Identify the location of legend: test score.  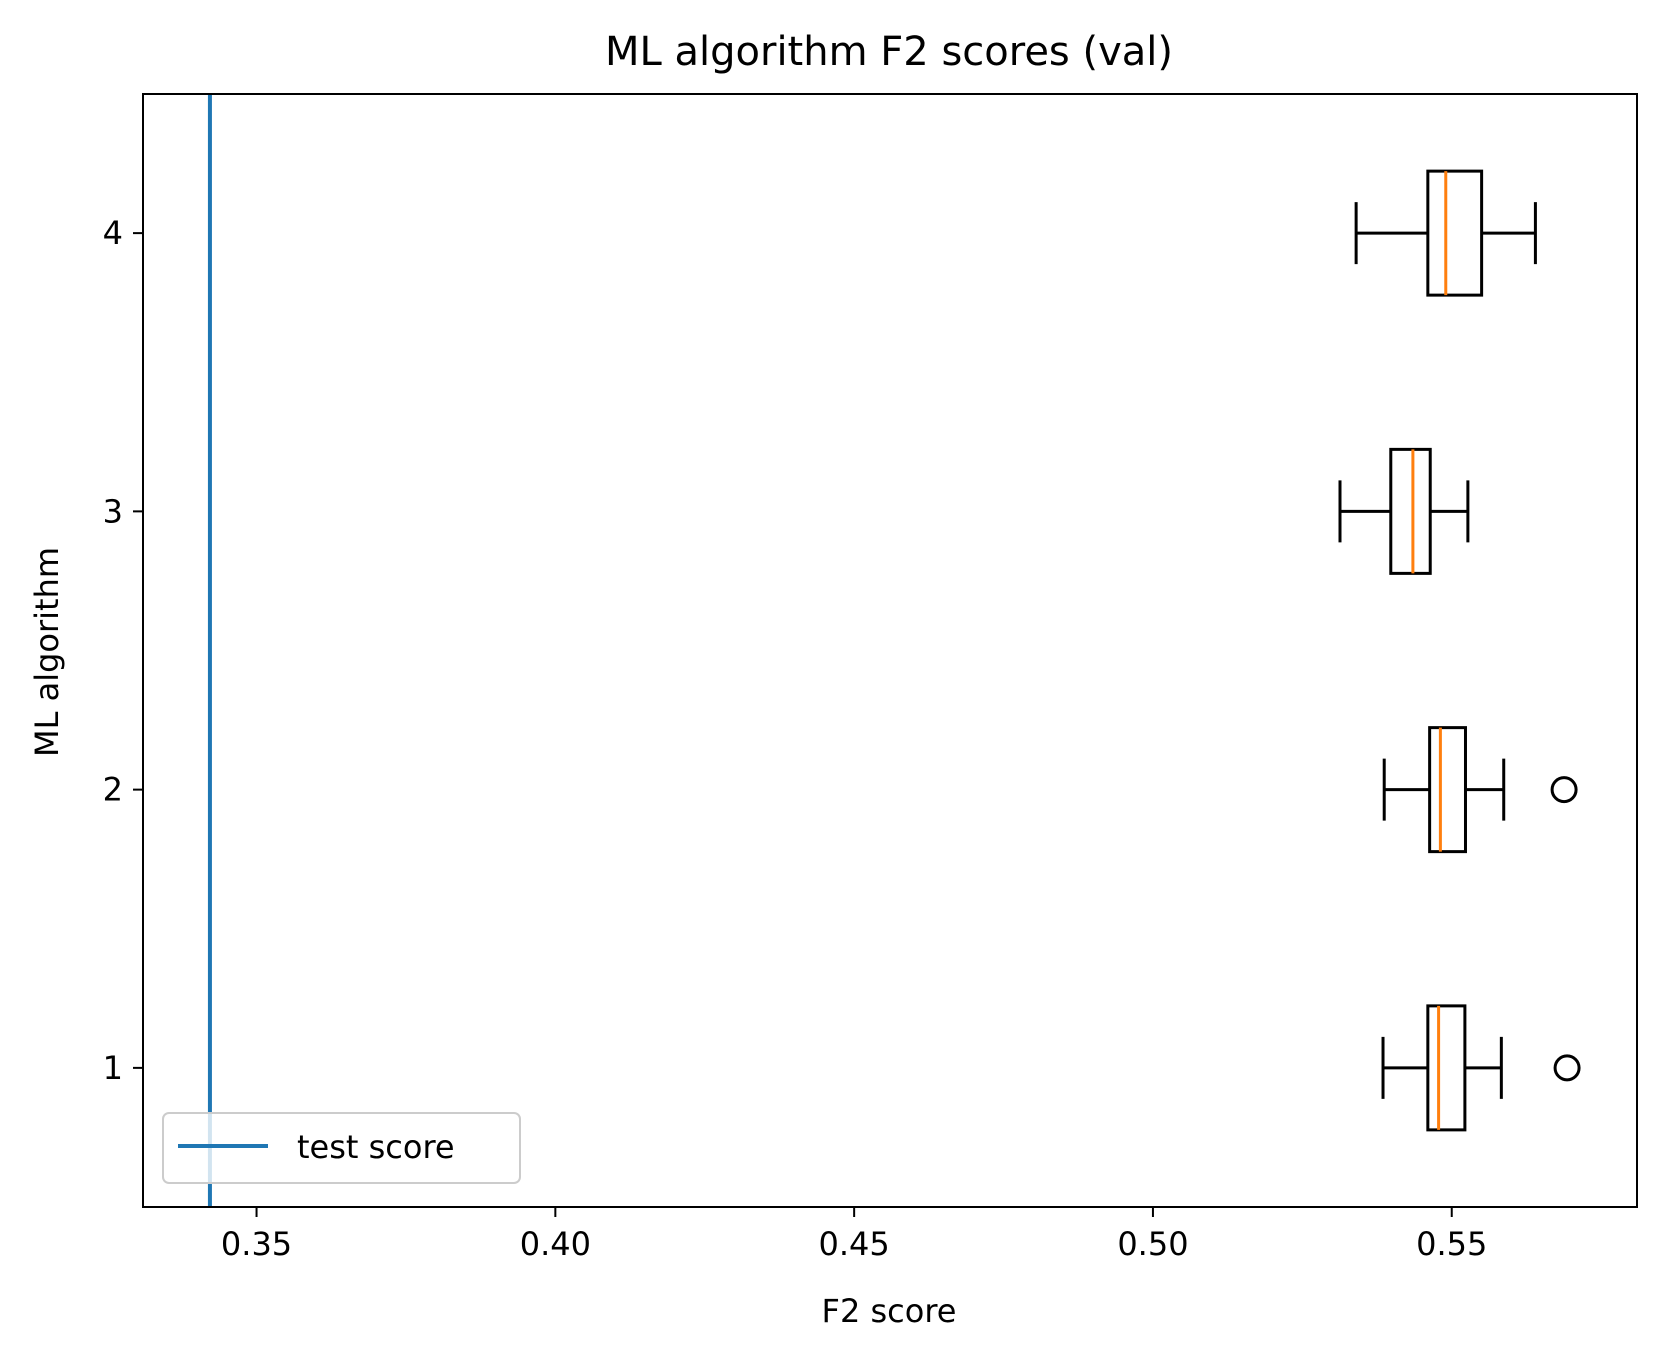
(341, 1148).